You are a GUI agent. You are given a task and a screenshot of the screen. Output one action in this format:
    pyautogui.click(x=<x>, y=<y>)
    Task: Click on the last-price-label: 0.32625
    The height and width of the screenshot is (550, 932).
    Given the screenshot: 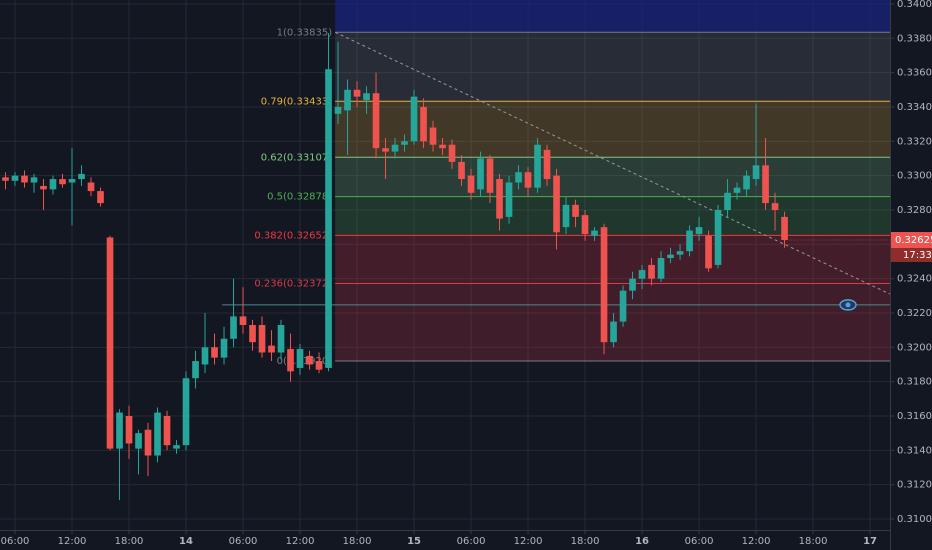 What is the action you would take?
    pyautogui.click(x=913, y=240)
    